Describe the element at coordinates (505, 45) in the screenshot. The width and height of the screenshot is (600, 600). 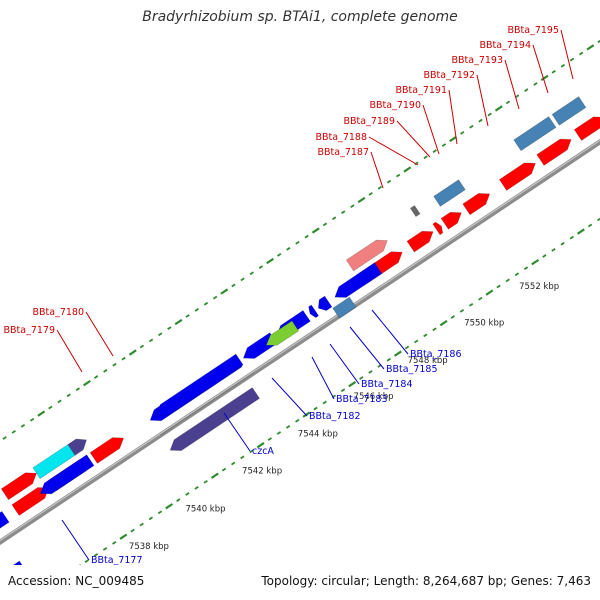
I see `forward-gene-label: BBta_7194` at that location.